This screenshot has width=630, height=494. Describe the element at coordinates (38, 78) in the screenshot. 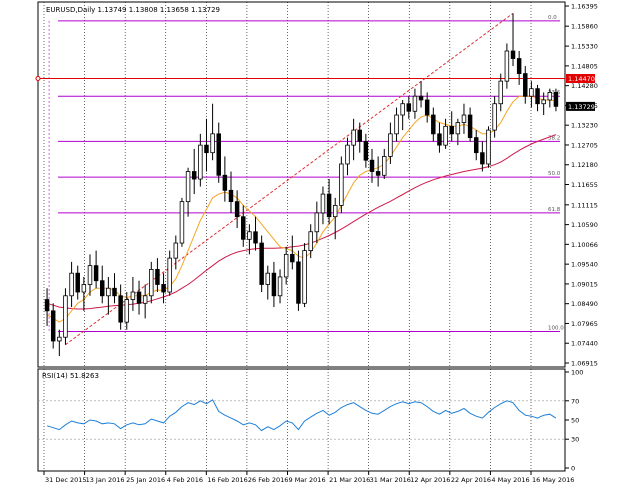

I see `level-anchor-icon` at that location.